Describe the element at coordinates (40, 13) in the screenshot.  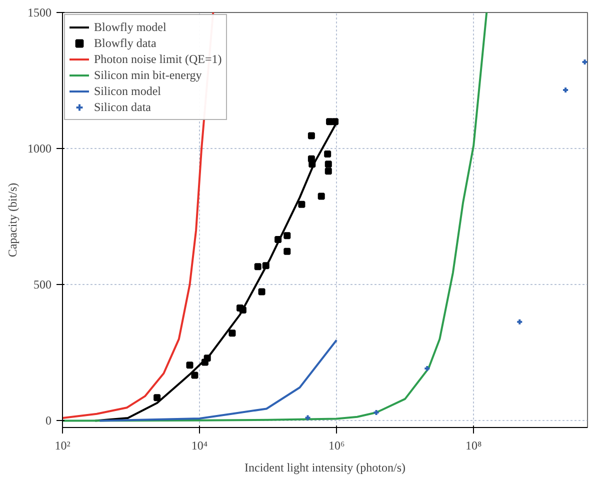
I see `y-tick-label: 1500` at that location.